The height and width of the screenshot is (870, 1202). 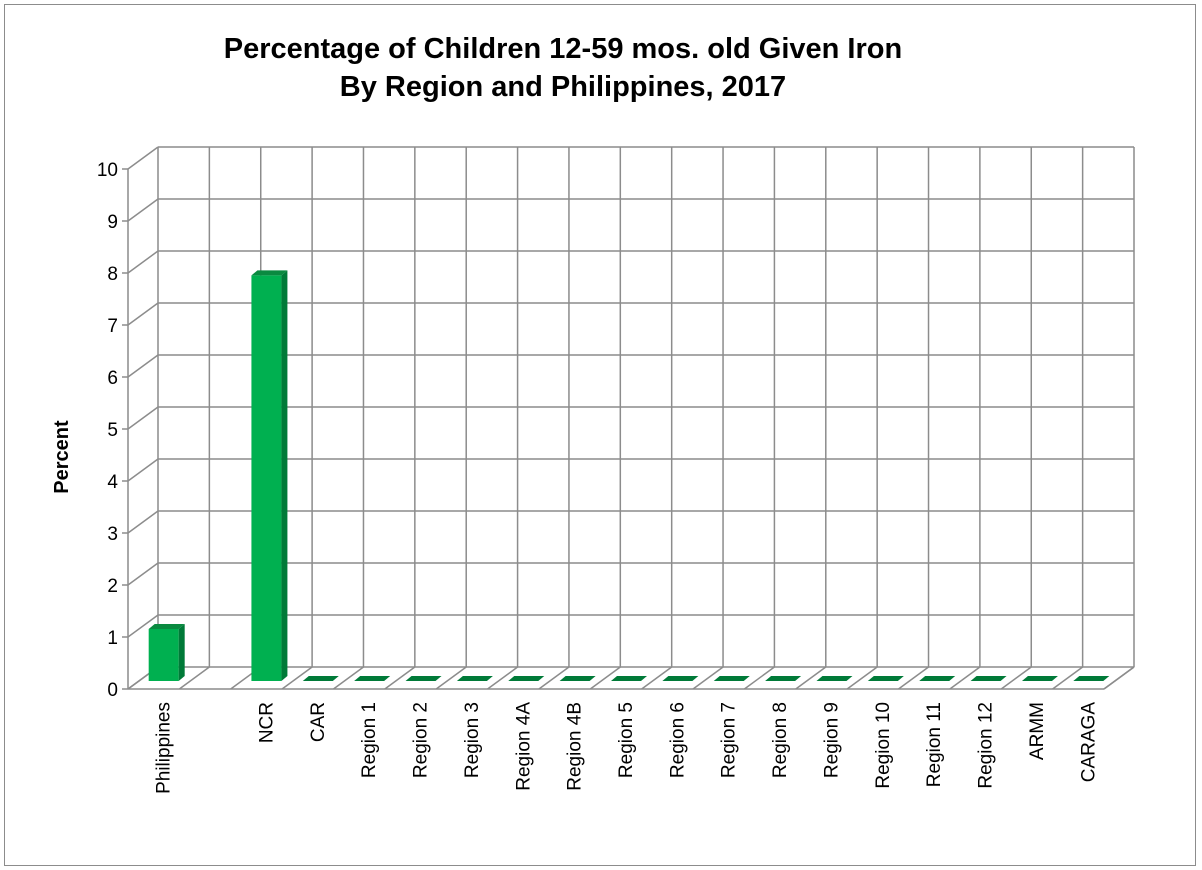 What do you see at coordinates (112, 586) in the screenshot?
I see `y-tick-label: 2` at bounding box center [112, 586].